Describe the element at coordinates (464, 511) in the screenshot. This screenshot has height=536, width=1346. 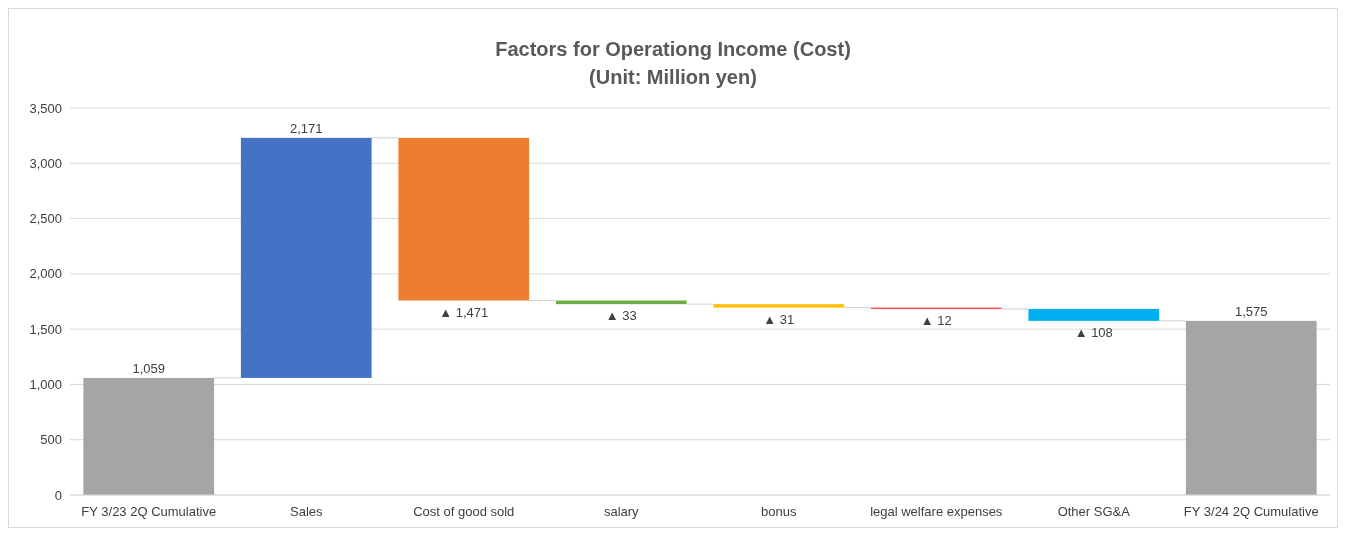
I see `x-tick-label: Cost of good sold` at that location.